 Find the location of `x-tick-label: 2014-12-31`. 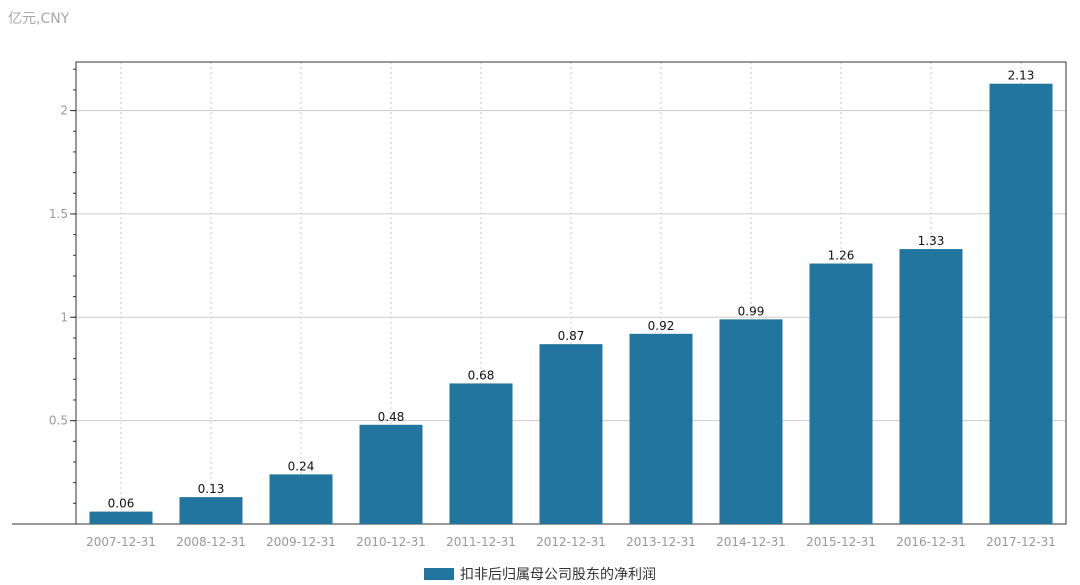

x-tick-label: 2014-12-31 is located at coordinates (751, 542).